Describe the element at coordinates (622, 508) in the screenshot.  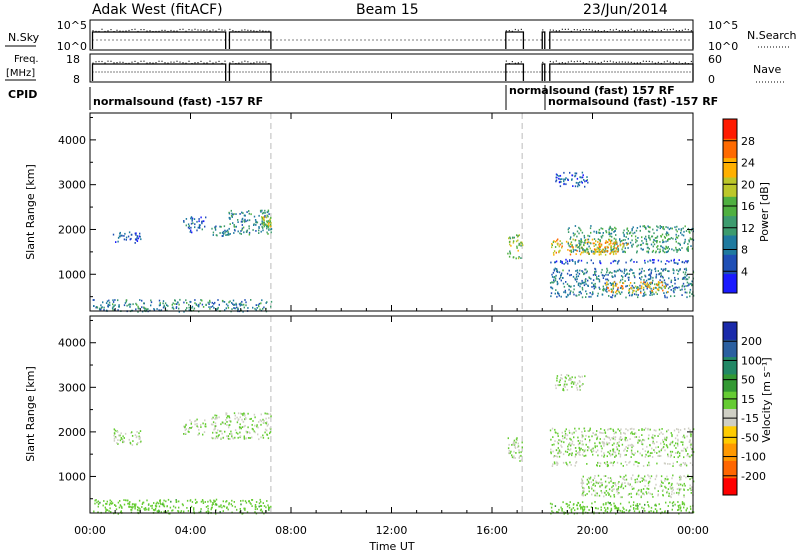
I see `echo-region` at that location.